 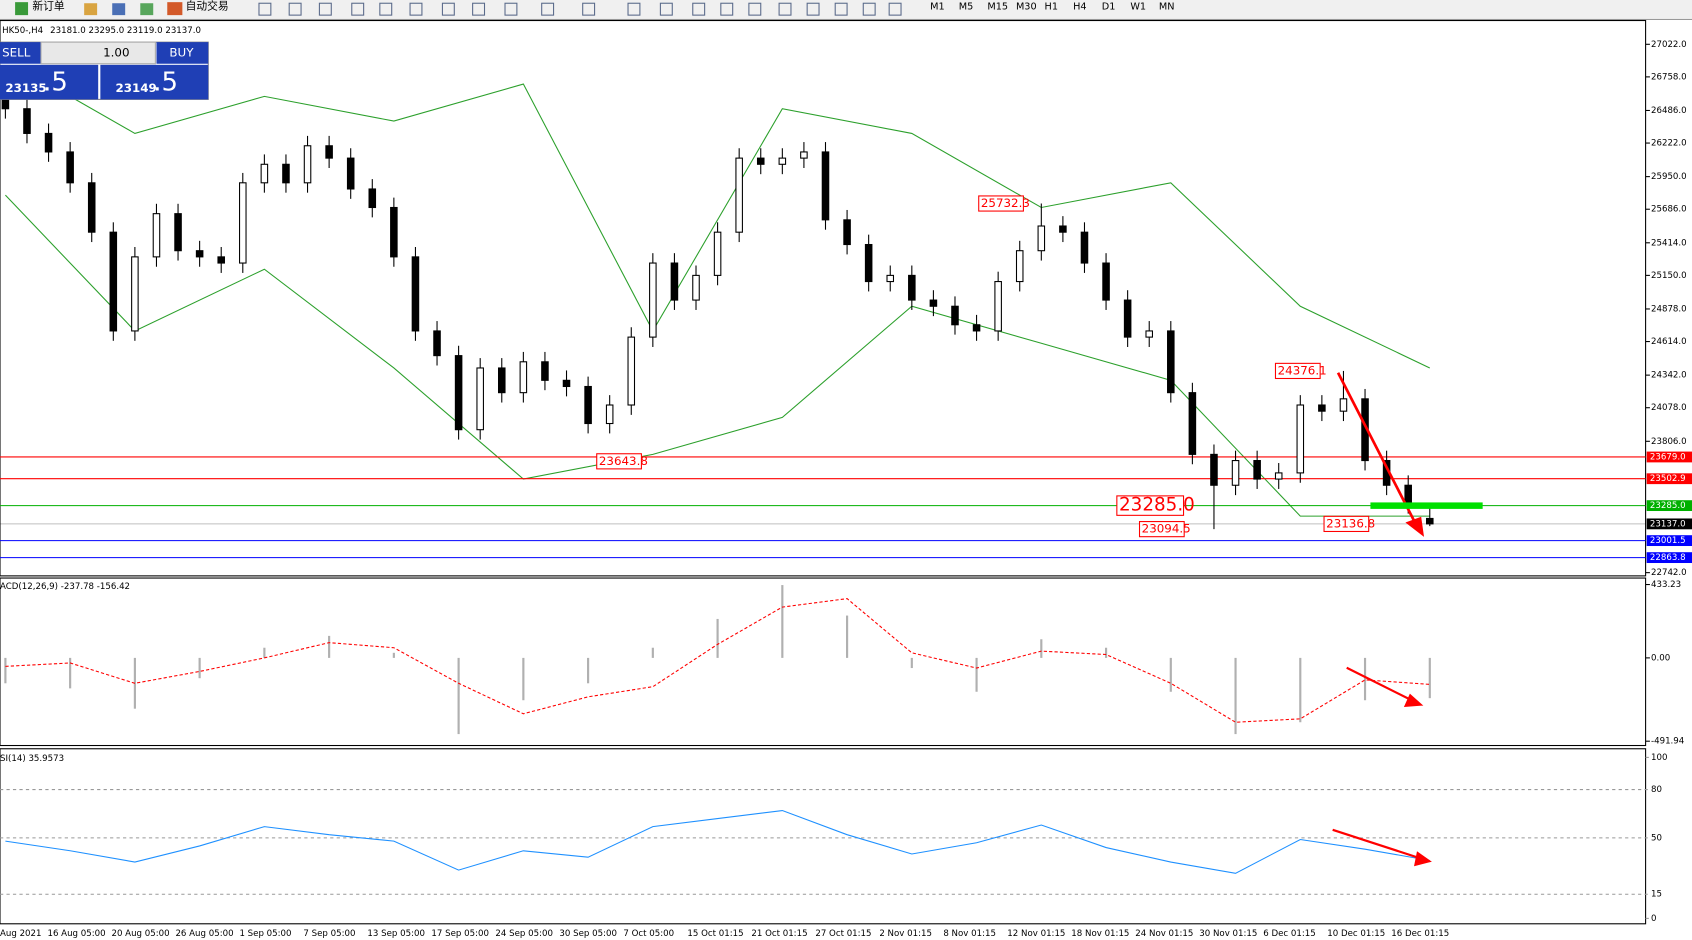 I want to click on y-tick-label: 23806.0, so click(x=1669, y=442).